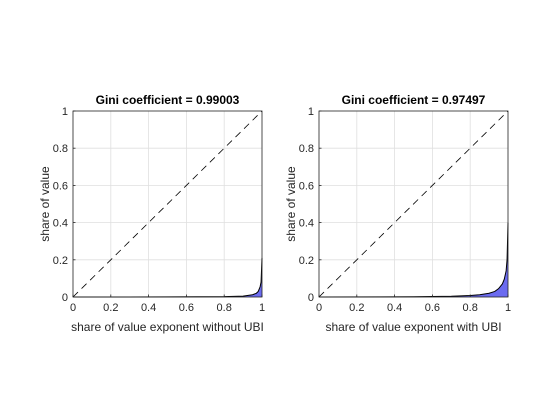  What do you see at coordinates (167, 327) in the screenshot?
I see `x-axis-label: share of value exponent without UBI` at bounding box center [167, 327].